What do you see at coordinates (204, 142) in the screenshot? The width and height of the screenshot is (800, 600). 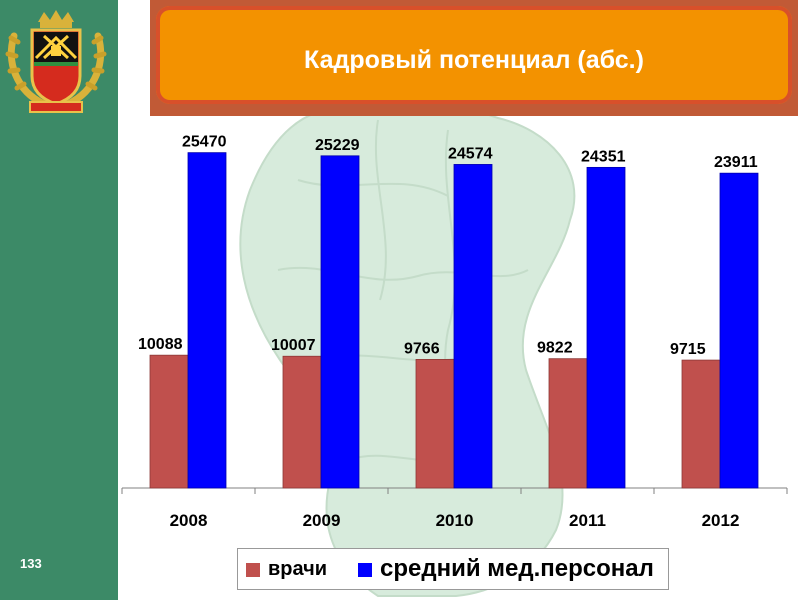 I see `data-label-nurses-2008: 25470` at bounding box center [204, 142].